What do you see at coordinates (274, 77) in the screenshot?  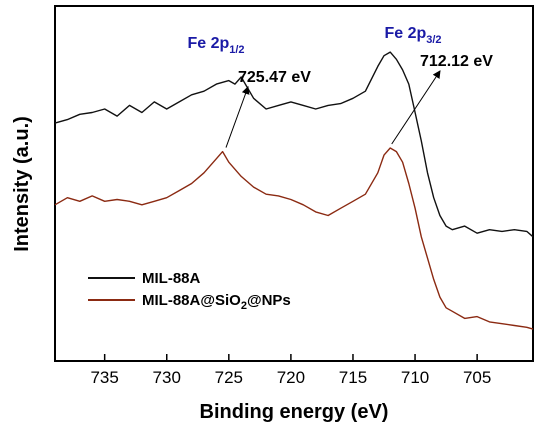 I see `peak-value-label: 725.47 eV` at bounding box center [274, 77].